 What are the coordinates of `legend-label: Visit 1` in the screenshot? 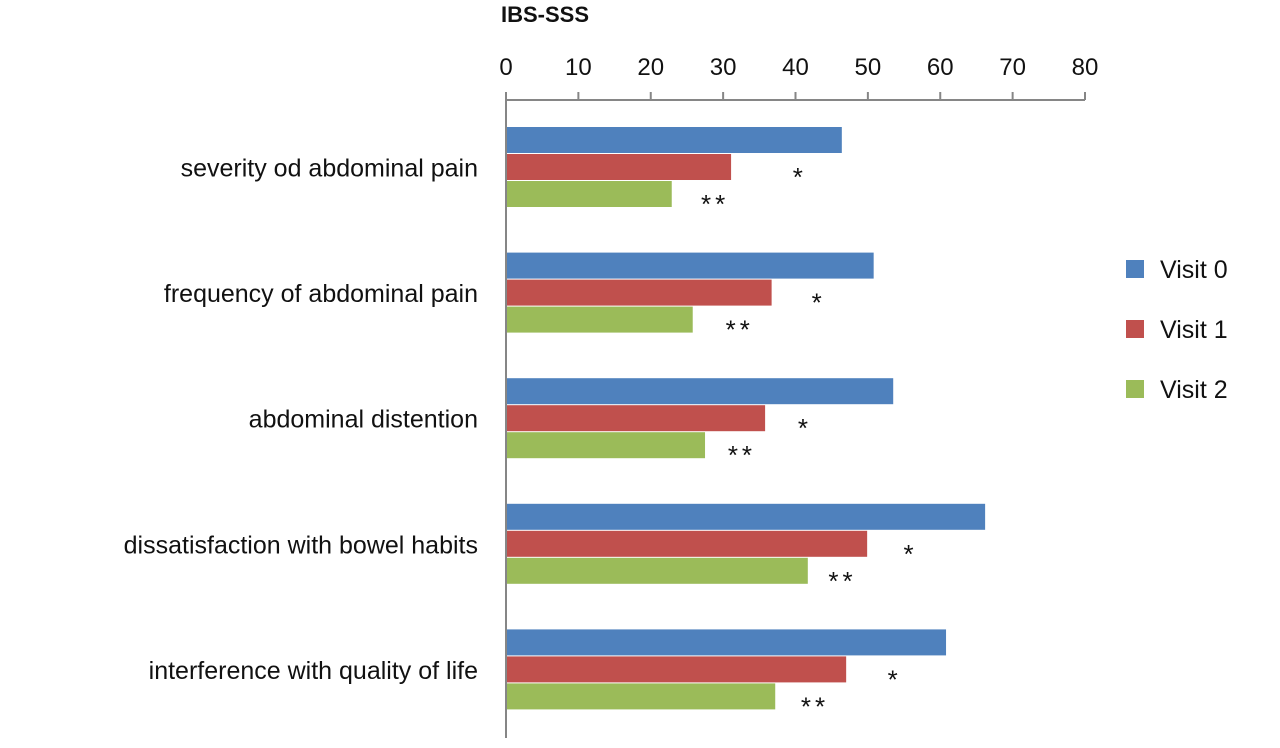 It's located at (1194, 330).